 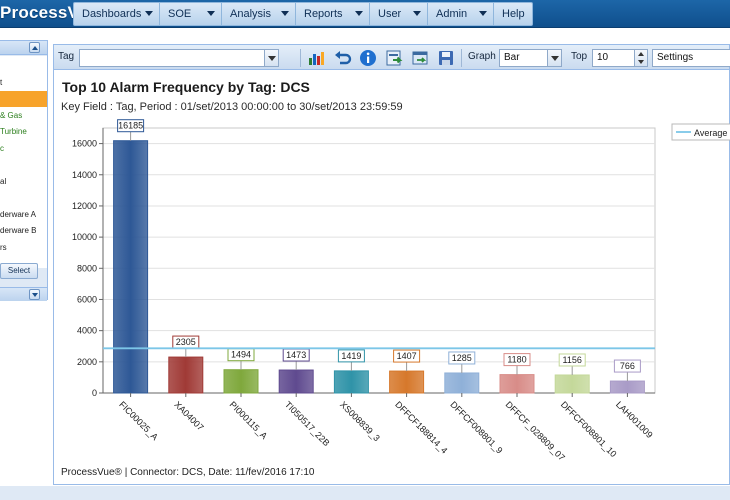 What do you see at coordinates (530, 58) in the screenshot?
I see `graph-type-combobox: Bar` at bounding box center [530, 58].